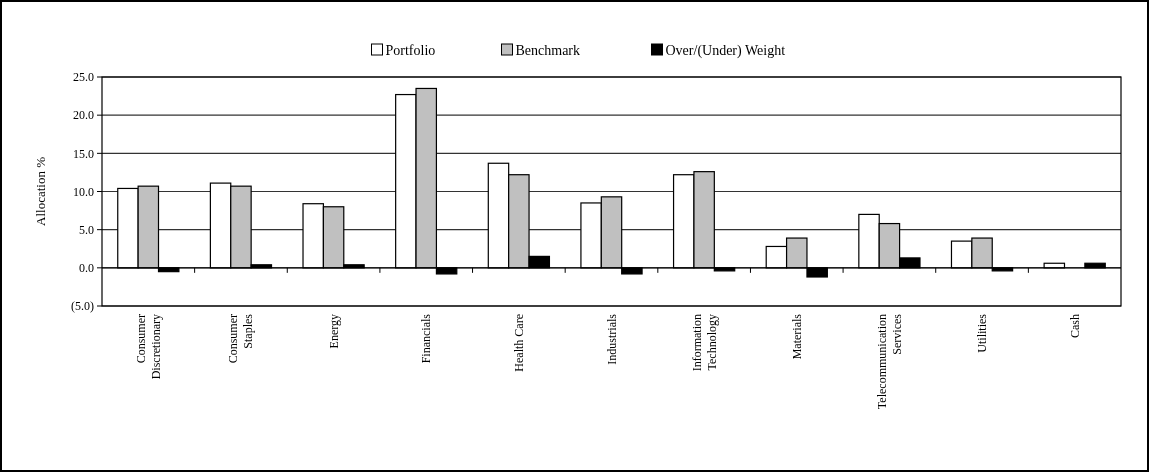 Image resolution: width=1149 pixels, height=472 pixels. Describe the element at coordinates (410, 50) in the screenshot. I see `legend-label: Portfolio` at that location.